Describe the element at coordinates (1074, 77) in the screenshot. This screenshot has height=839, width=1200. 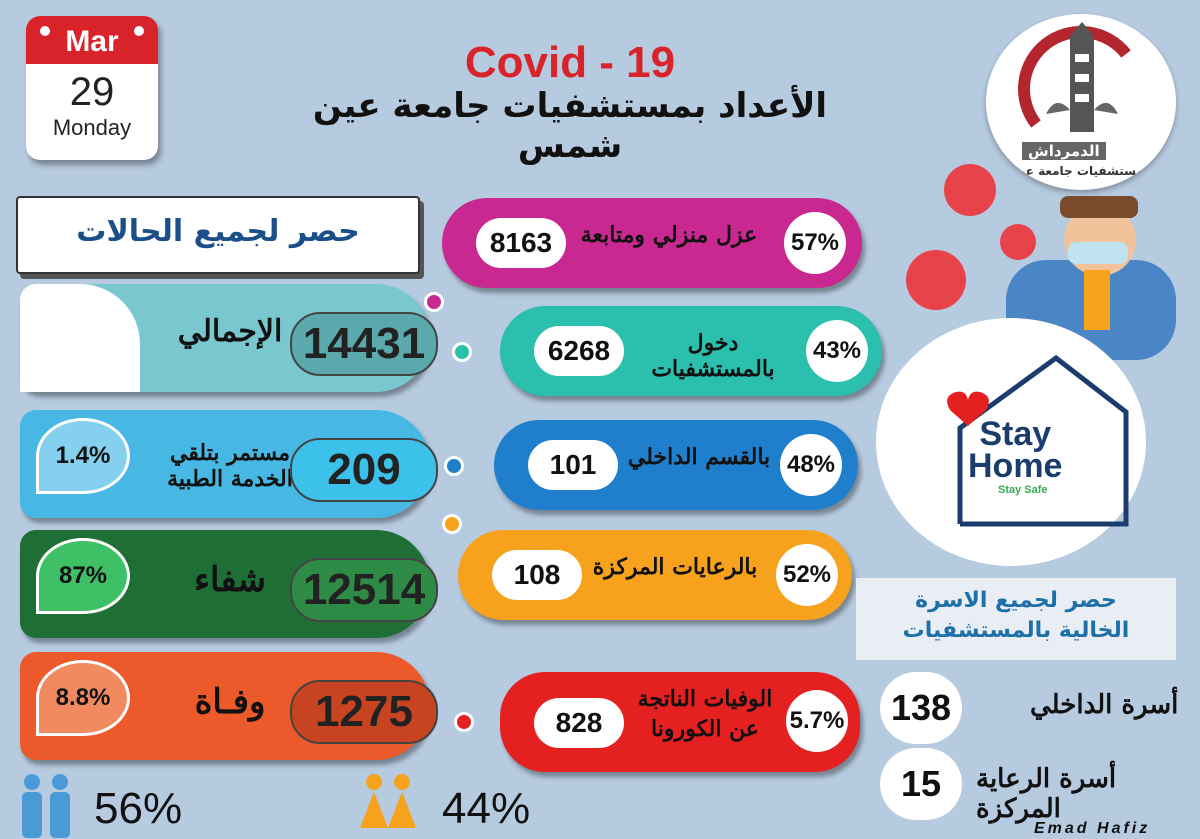
I see `logo-emblem-icon` at that location.